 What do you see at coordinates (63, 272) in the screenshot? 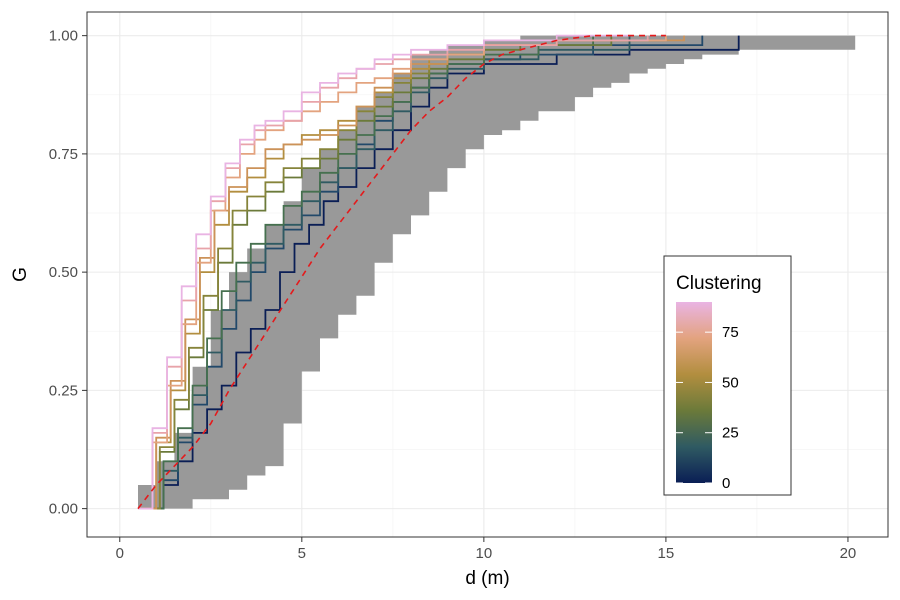
I see `y-tick-label: 0.50` at bounding box center [63, 272].